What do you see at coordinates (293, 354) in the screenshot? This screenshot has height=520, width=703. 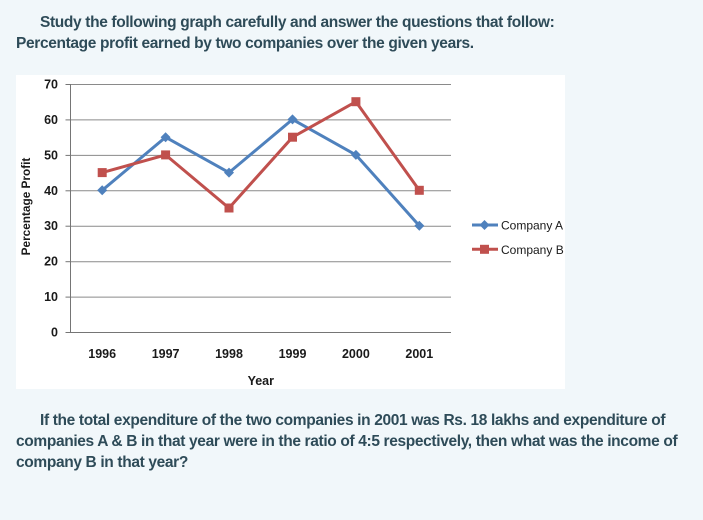 I see `svg-text: 1999` at bounding box center [293, 354].